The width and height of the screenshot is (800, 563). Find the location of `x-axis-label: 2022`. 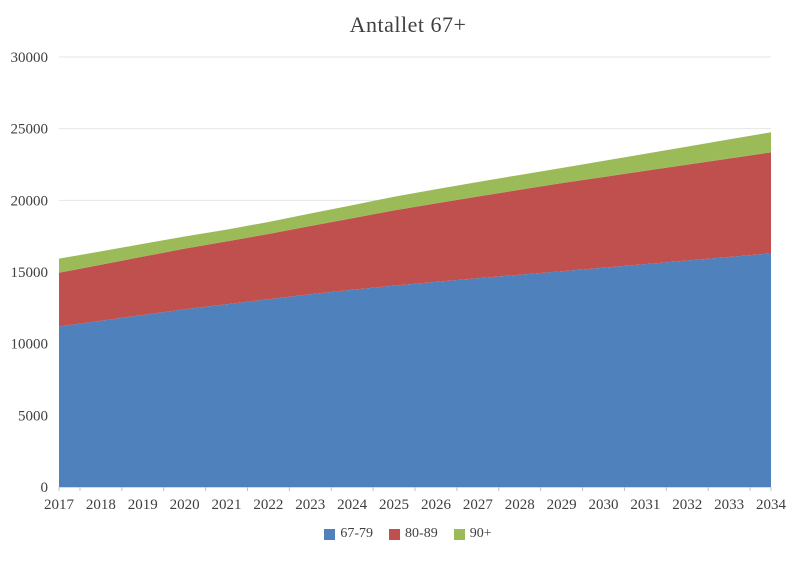

x-axis-label: 2022 is located at coordinates (268, 505).